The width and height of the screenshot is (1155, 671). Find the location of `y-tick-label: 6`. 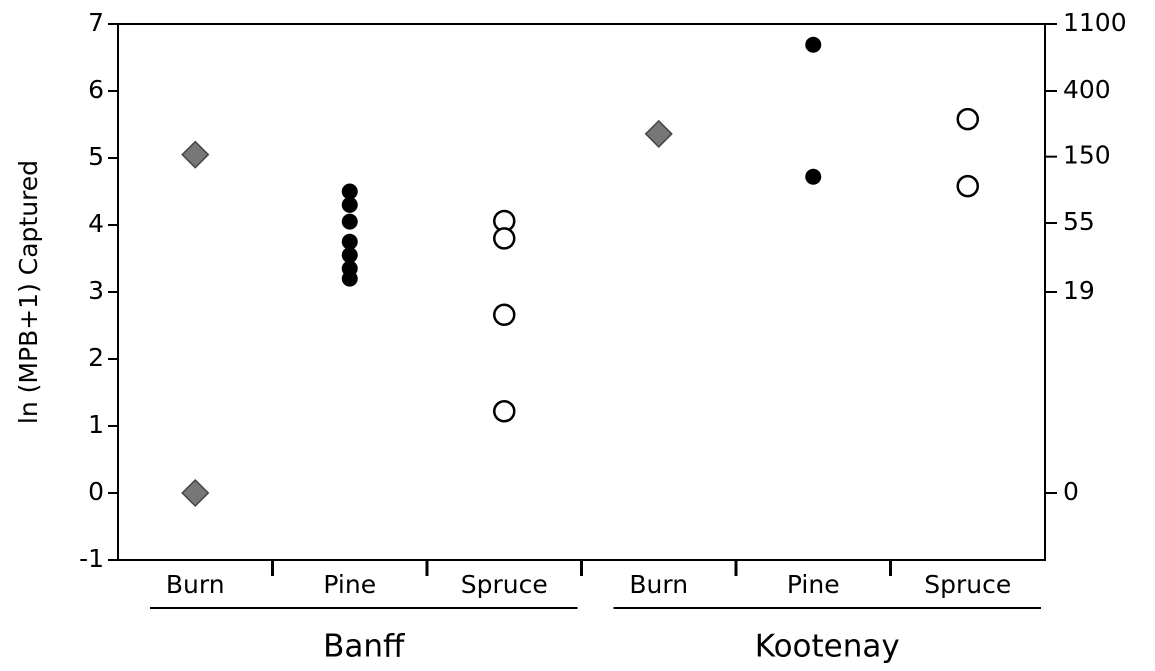

y-tick-label: 6 is located at coordinates (96, 89).